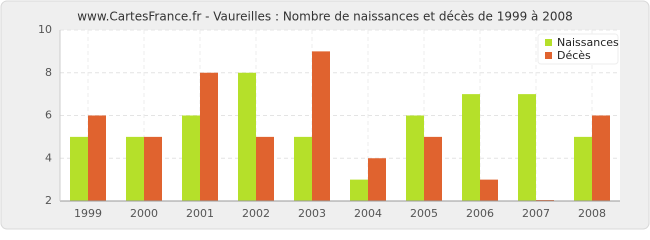 This screenshot has height=240, width=650. I want to click on y-tick-label: 10, so click(45, 29).